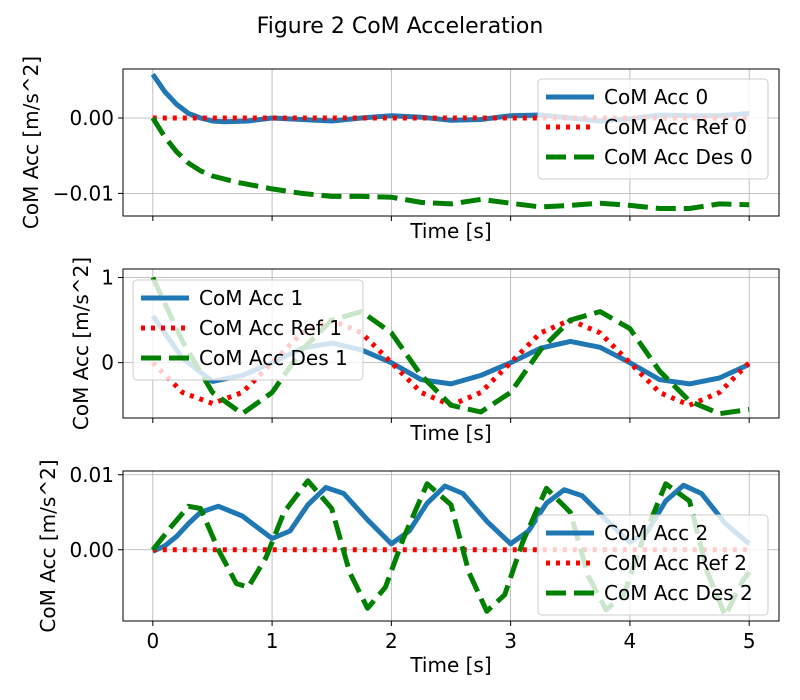  I want to click on y-tick-label-1: 1, so click(107, 278).